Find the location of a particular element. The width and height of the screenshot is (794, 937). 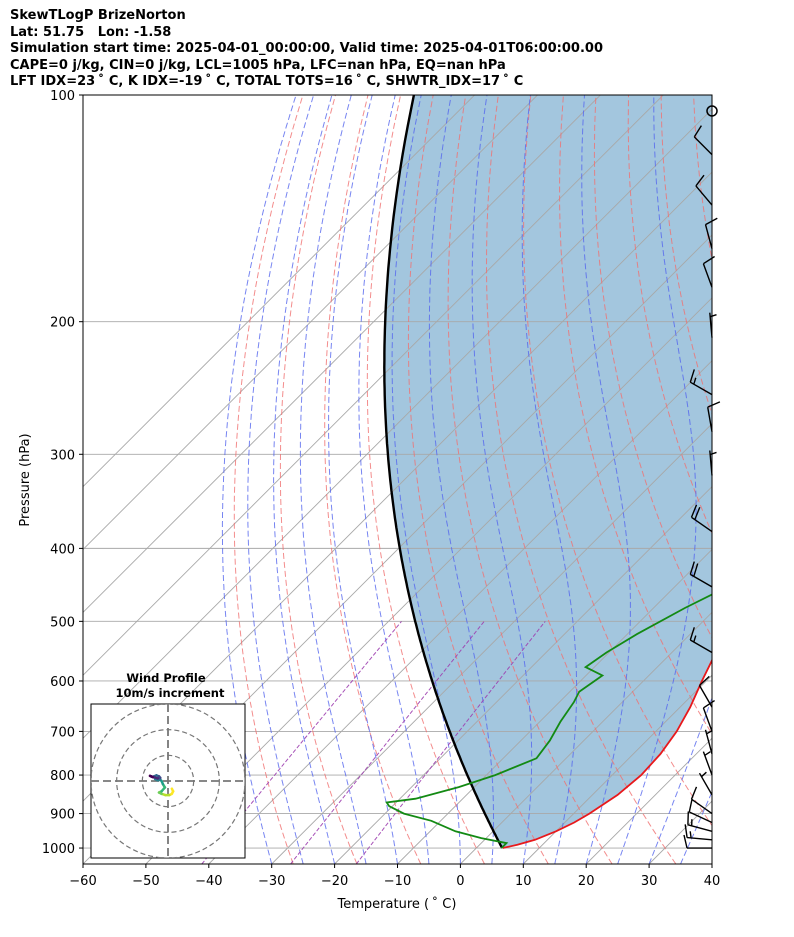

y-tick-label: 200 is located at coordinates (62, 323).